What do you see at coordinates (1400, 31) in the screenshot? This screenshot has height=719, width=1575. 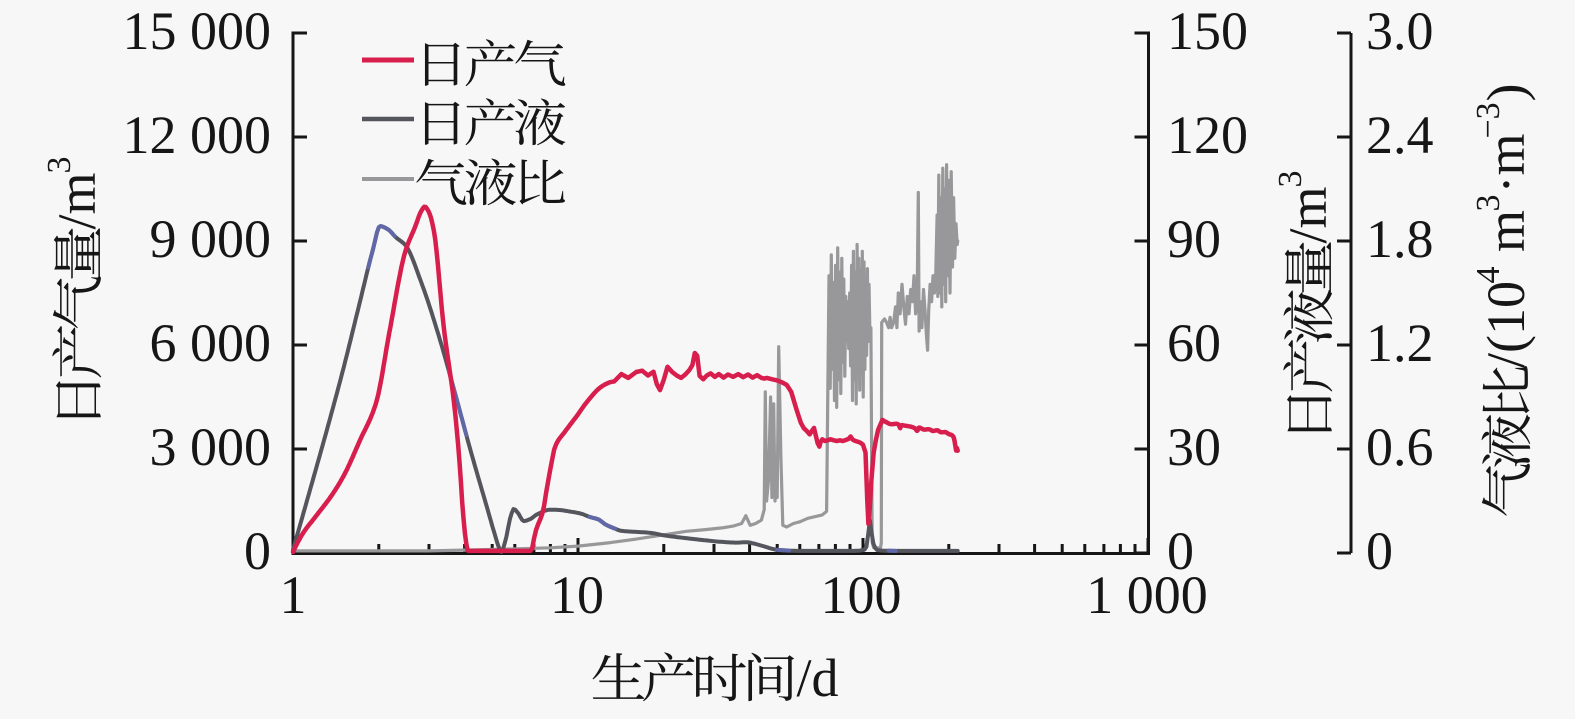 I see `svg-text: 3.0` at bounding box center [1400, 31].